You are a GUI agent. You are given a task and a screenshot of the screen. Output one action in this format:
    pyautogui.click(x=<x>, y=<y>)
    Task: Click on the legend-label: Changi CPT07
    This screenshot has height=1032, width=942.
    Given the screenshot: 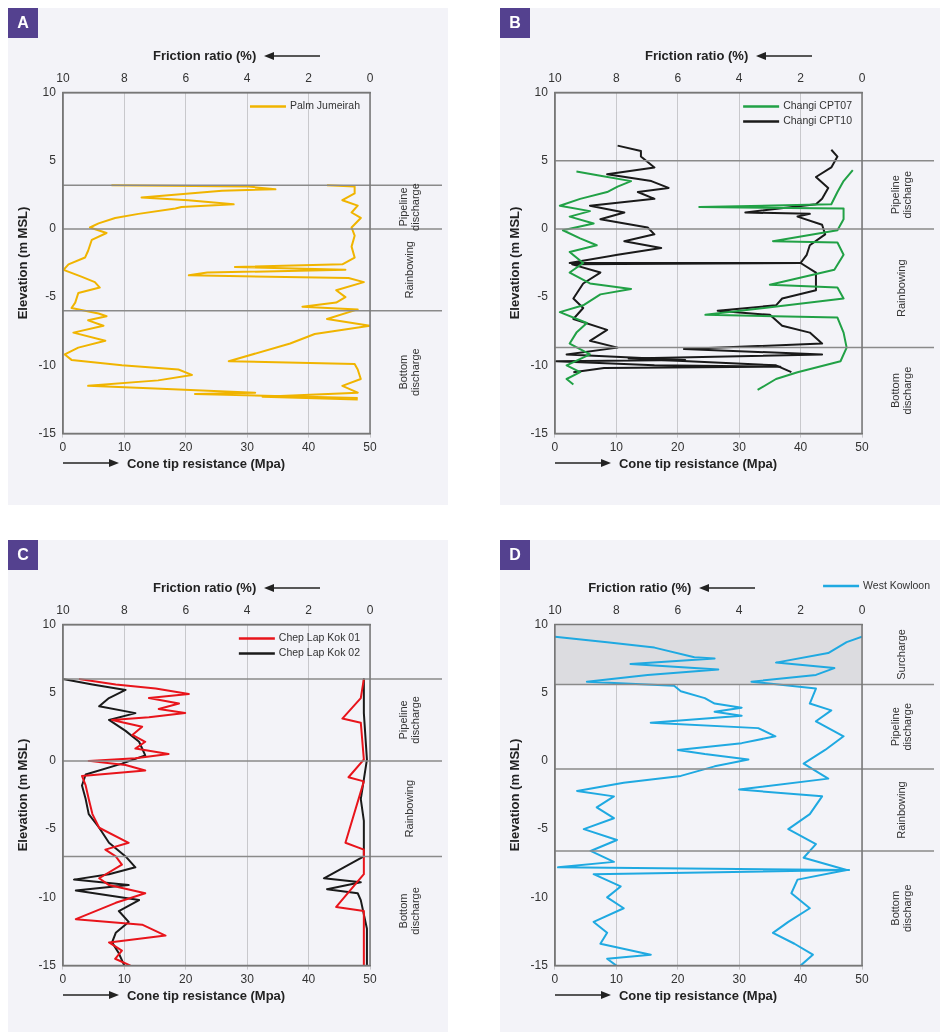 What is the action you would take?
    pyautogui.click(x=818, y=105)
    